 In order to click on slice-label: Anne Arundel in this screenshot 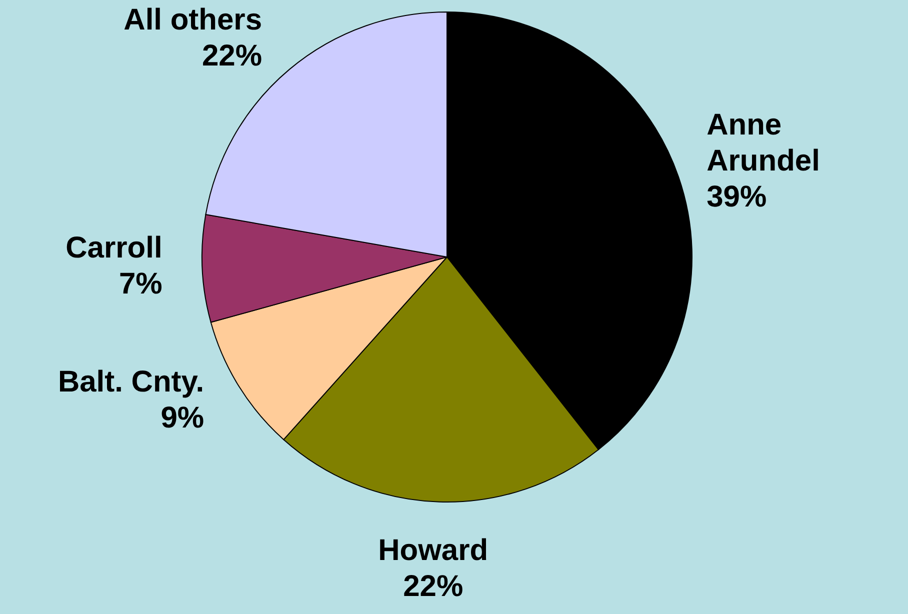, I will do `click(763, 142)`.